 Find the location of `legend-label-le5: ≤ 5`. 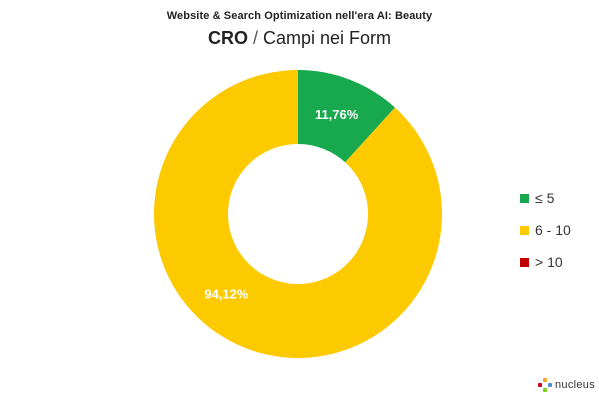

legend-label-le5: ≤ 5 is located at coordinates (545, 198).